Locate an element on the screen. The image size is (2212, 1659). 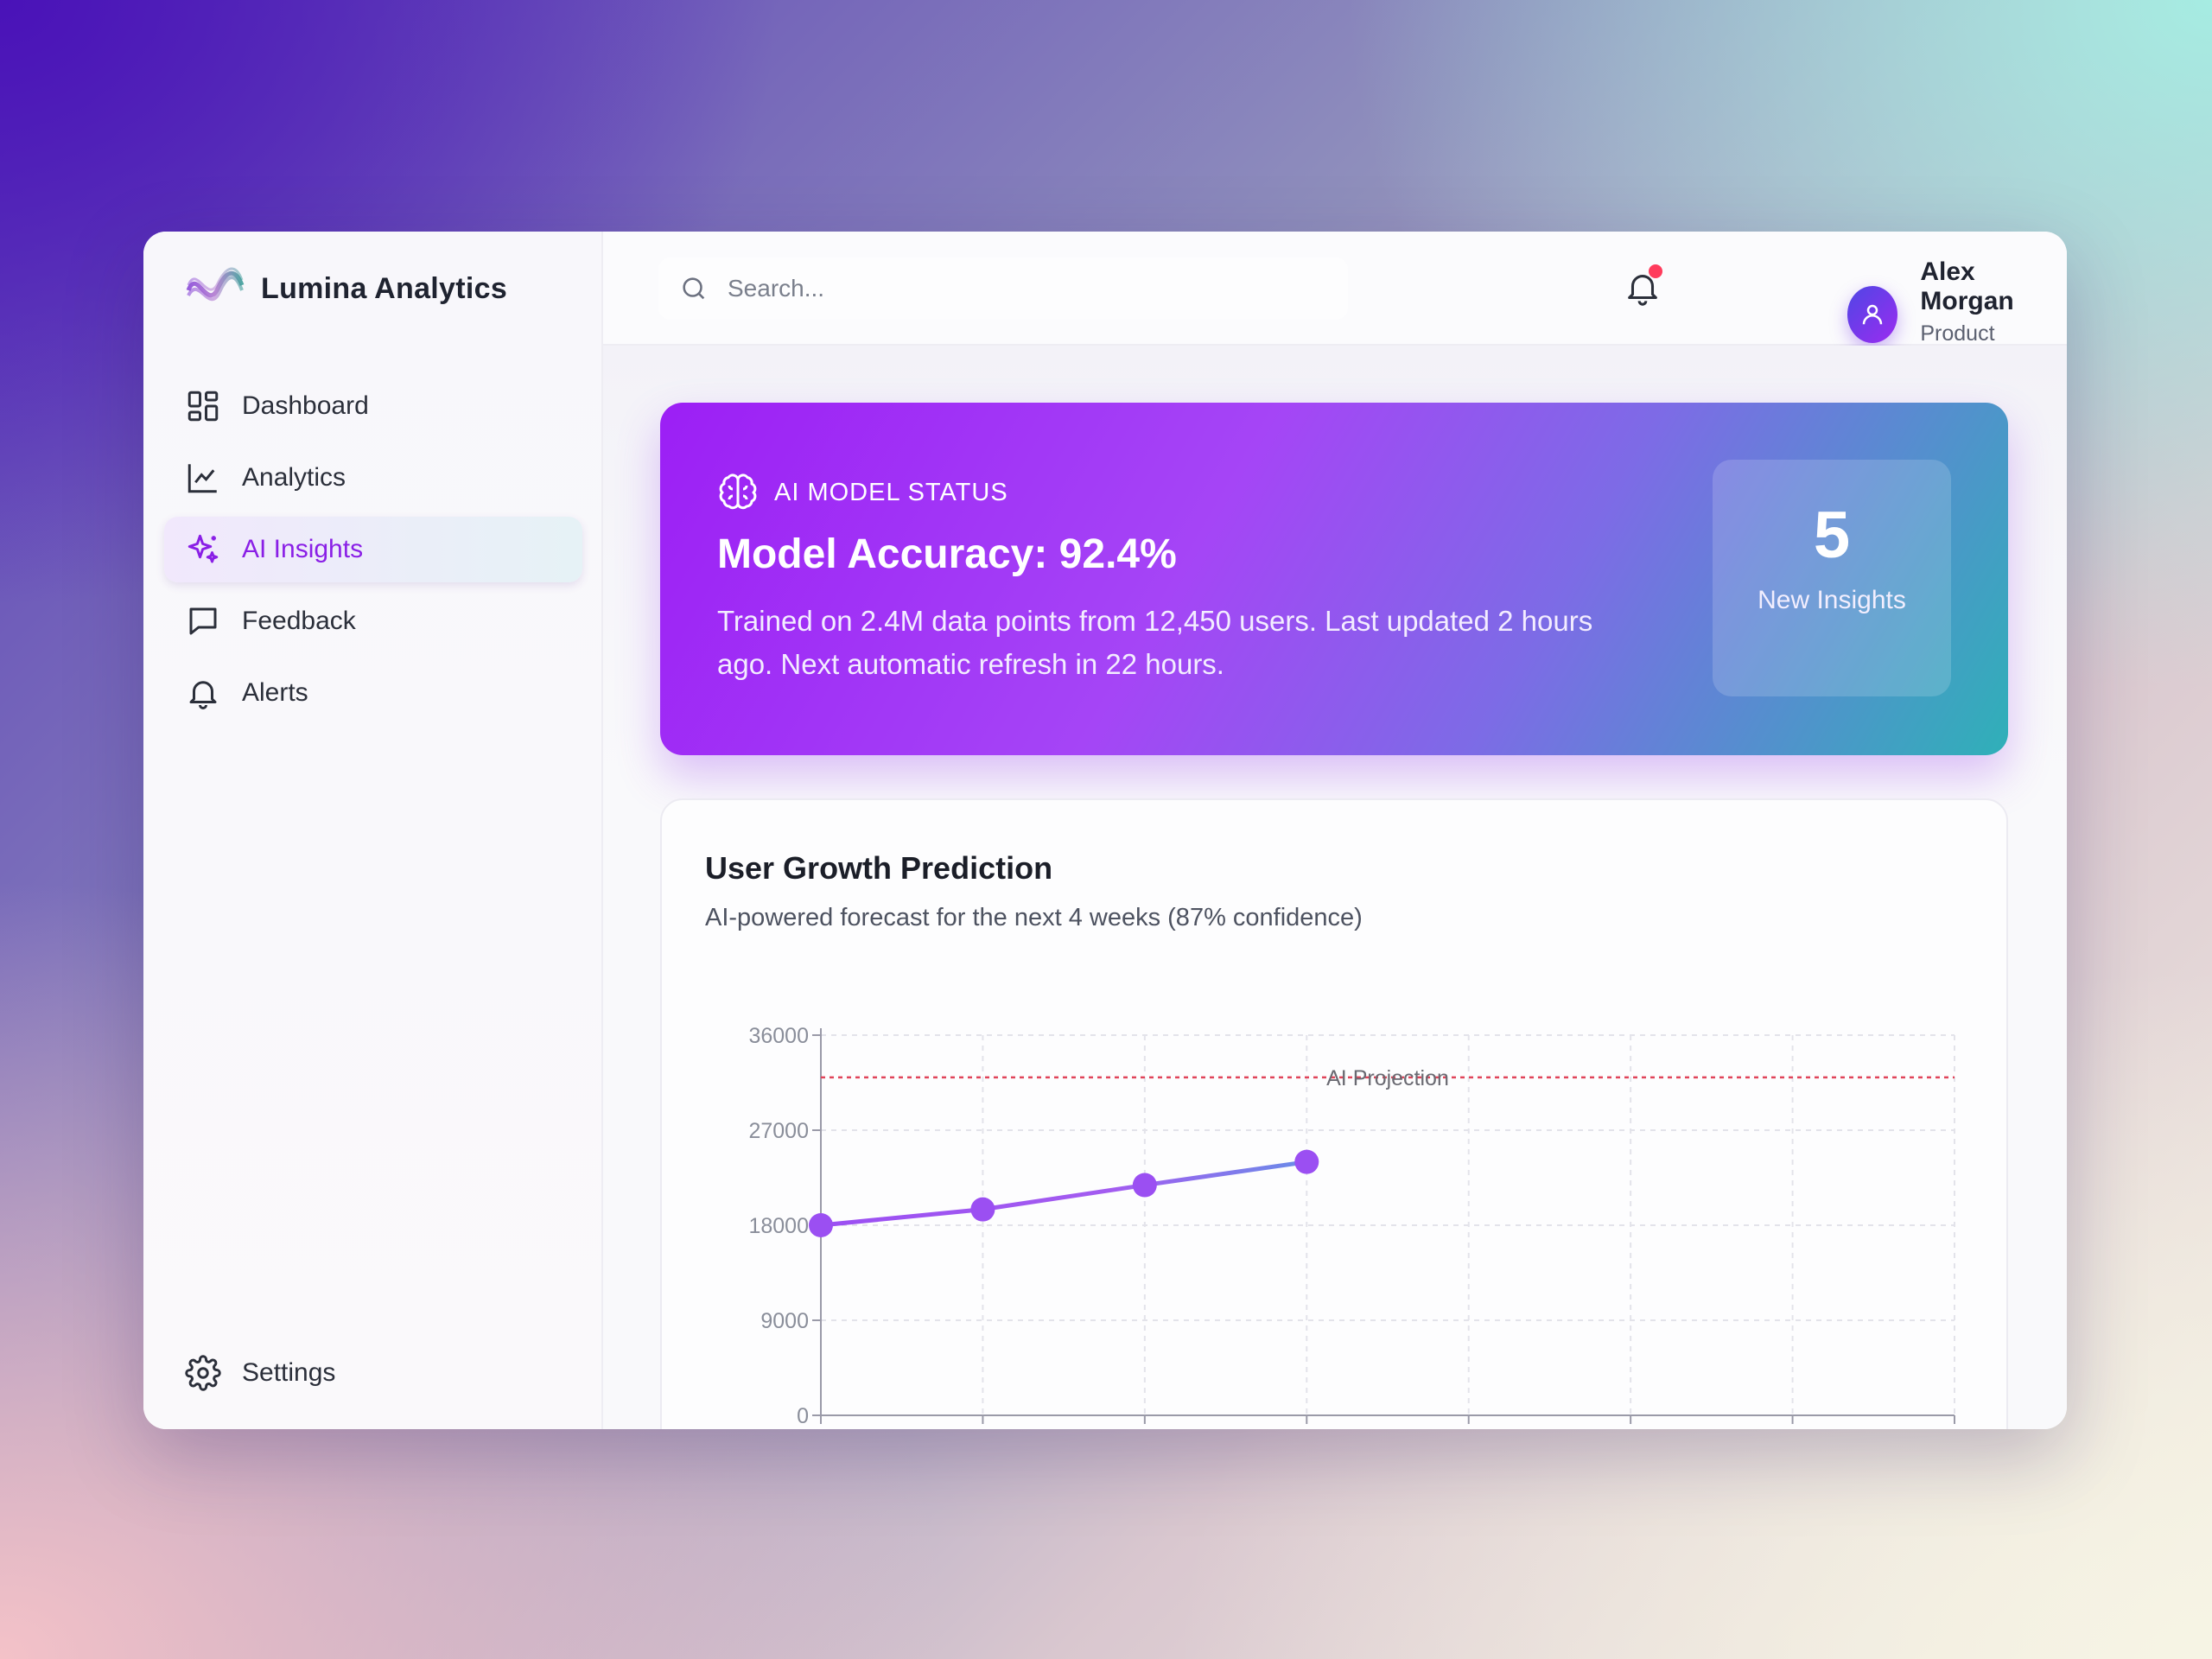
y-tick-label: 9000 is located at coordinates (784, 1321).